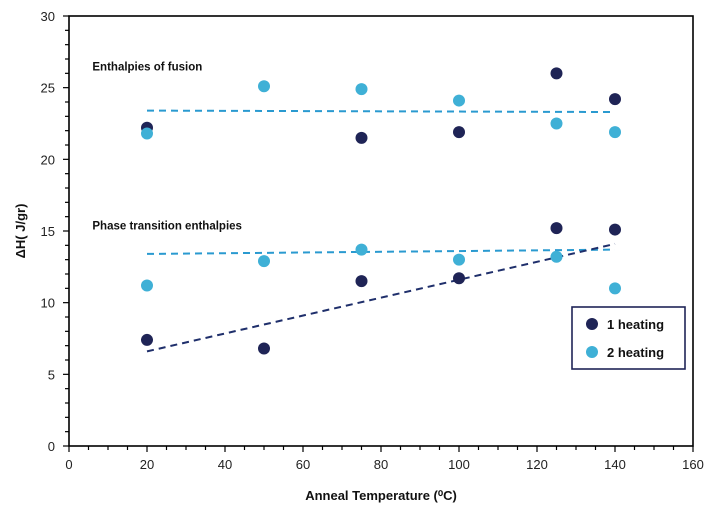  Describe the element at coordinates (147, 67) in the screenshot. I see `annotation-label: Enthalpies of fusion` at that location.